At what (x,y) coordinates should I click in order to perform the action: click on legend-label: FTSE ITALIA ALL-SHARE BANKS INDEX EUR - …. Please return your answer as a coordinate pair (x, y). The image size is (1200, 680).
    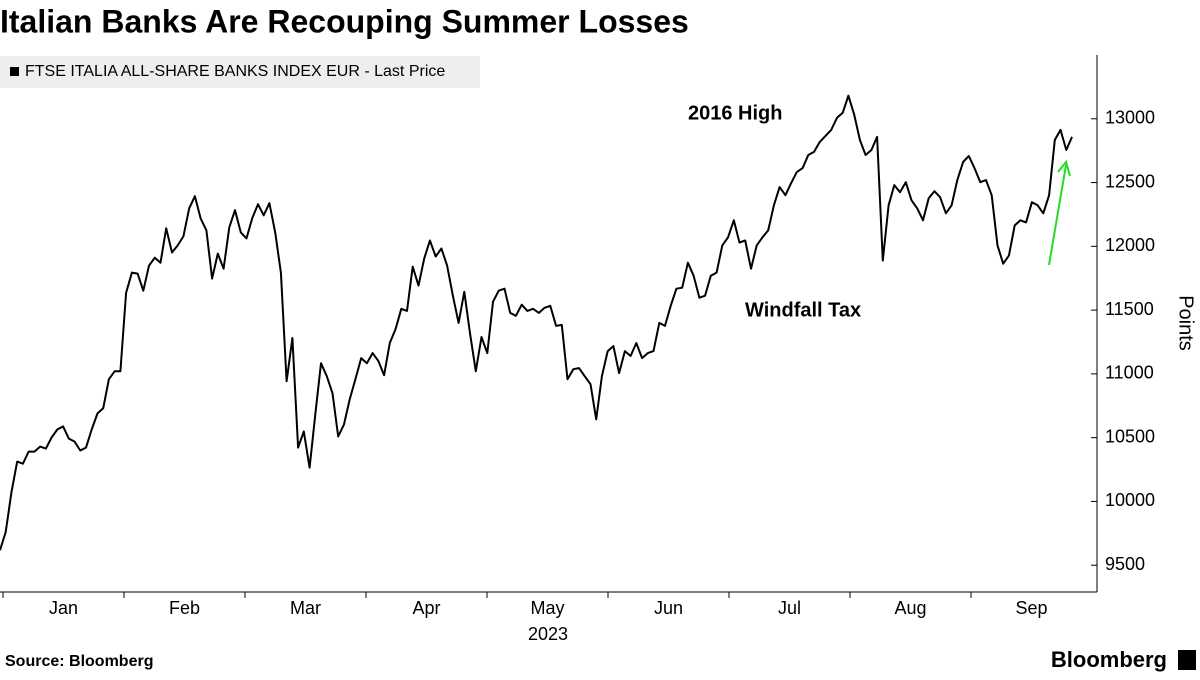
    Looking at the image, I should click on (235, 71).